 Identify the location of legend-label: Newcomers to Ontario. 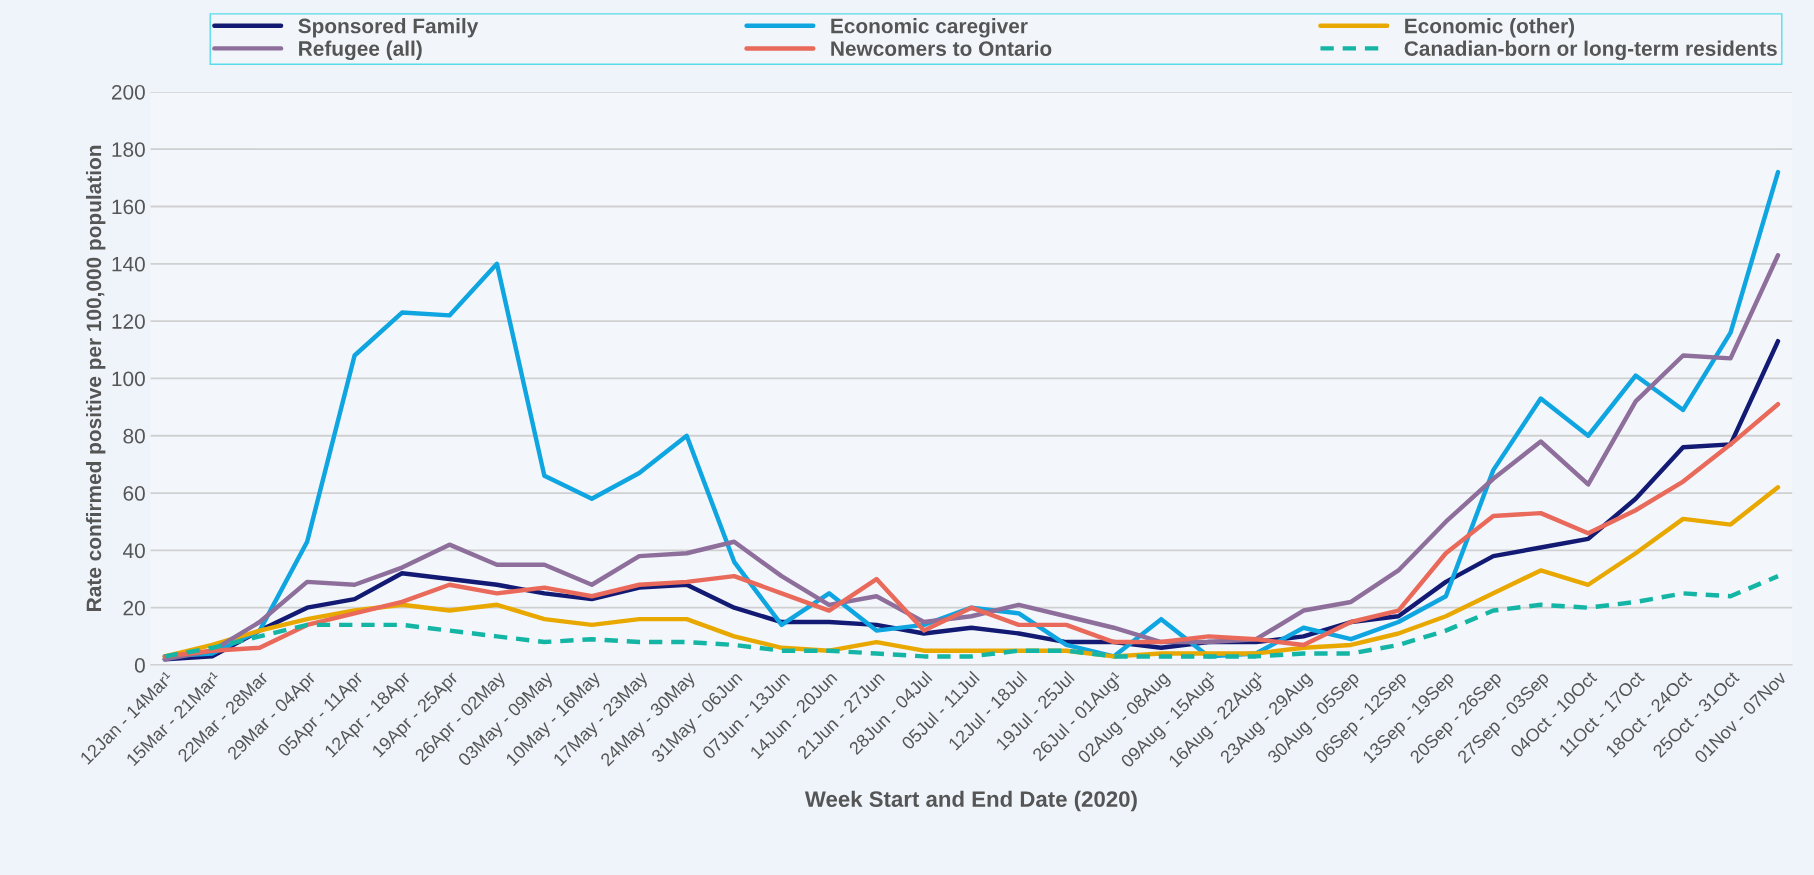
(941, 48).